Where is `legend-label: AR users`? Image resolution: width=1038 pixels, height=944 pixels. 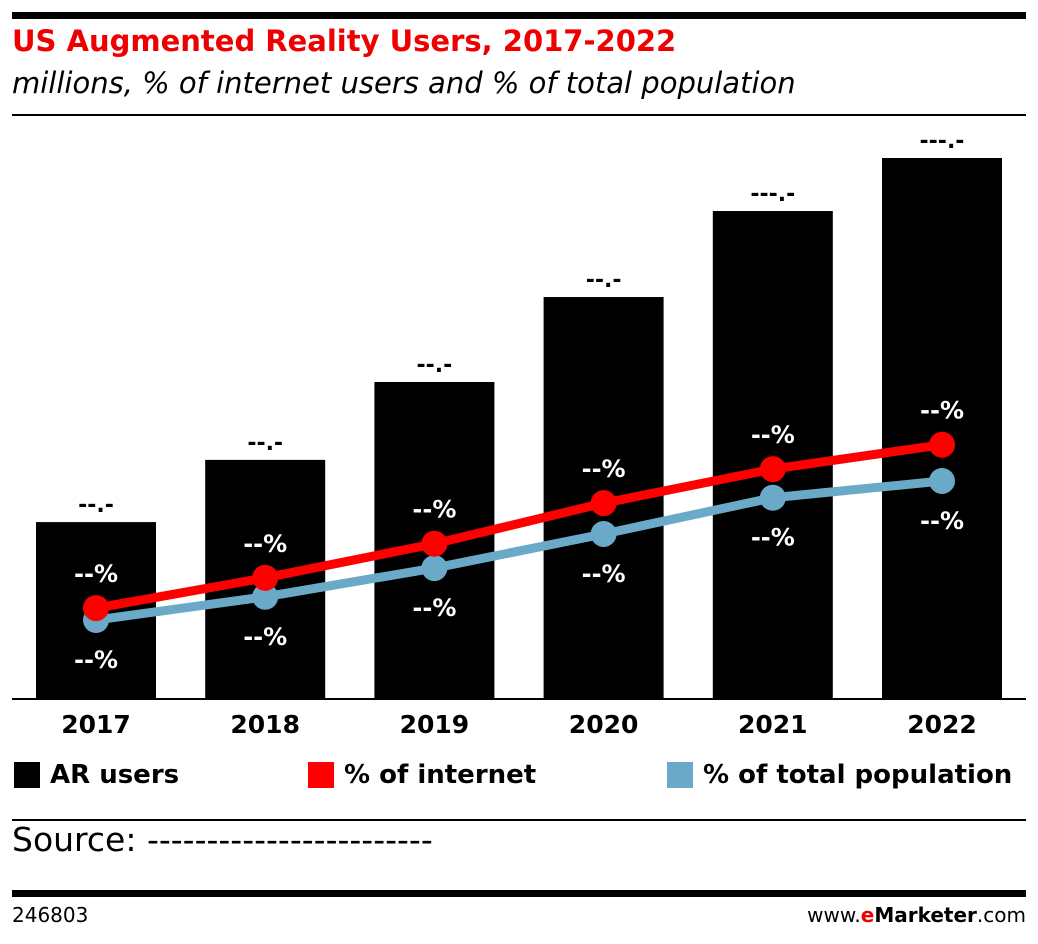
legend-label: AR users is located at coordinates (115, 775).